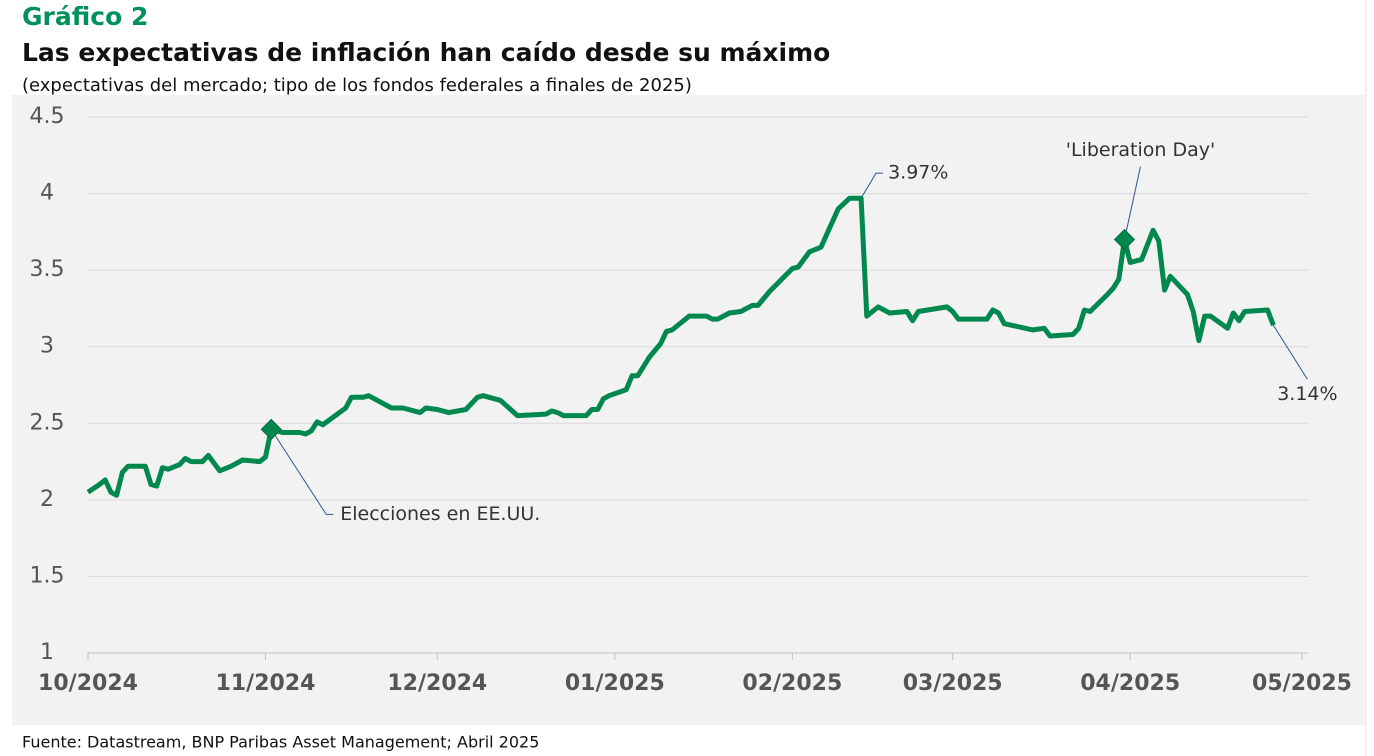 Image resolution: width=1374 pixels, height=756 pixels. I want to click on x-tick-label: 12/2024, so click(437, 683).